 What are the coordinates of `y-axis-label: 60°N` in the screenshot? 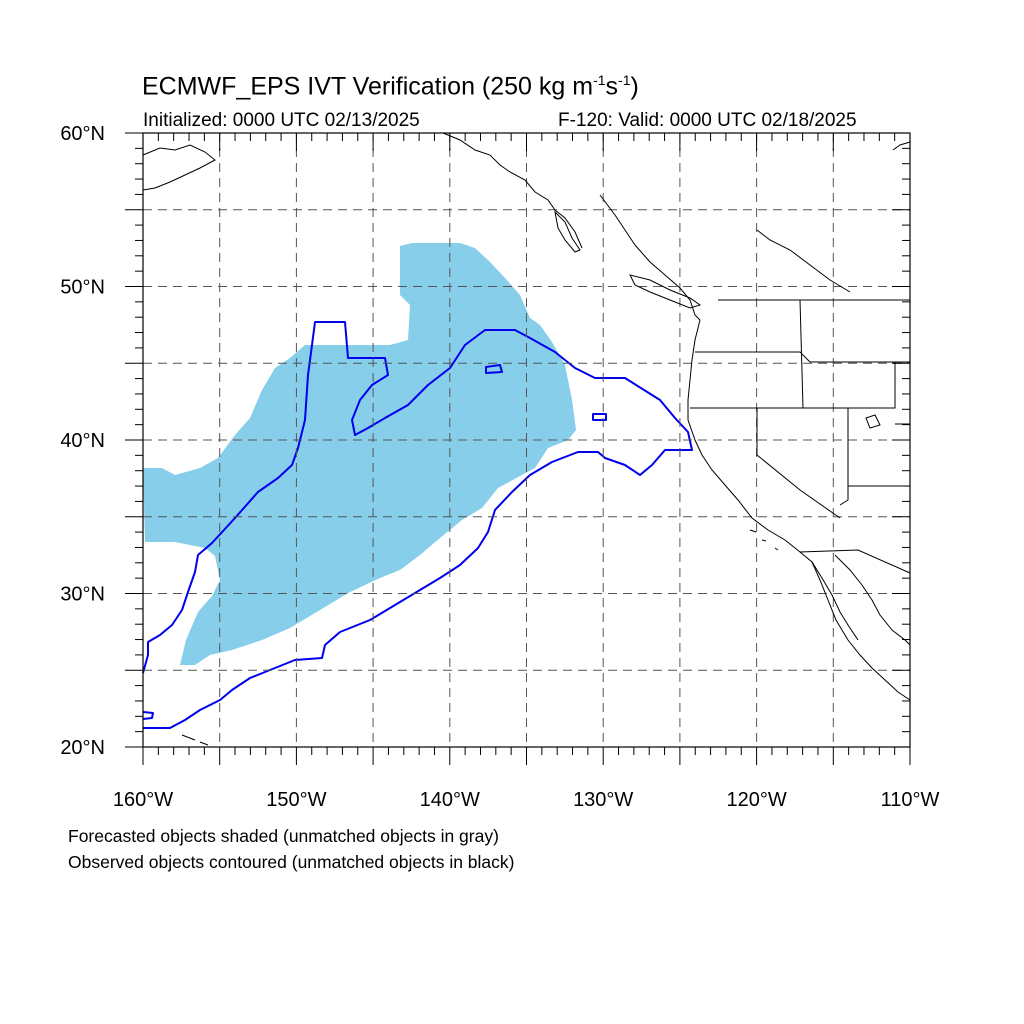 It's located at (82, 134).